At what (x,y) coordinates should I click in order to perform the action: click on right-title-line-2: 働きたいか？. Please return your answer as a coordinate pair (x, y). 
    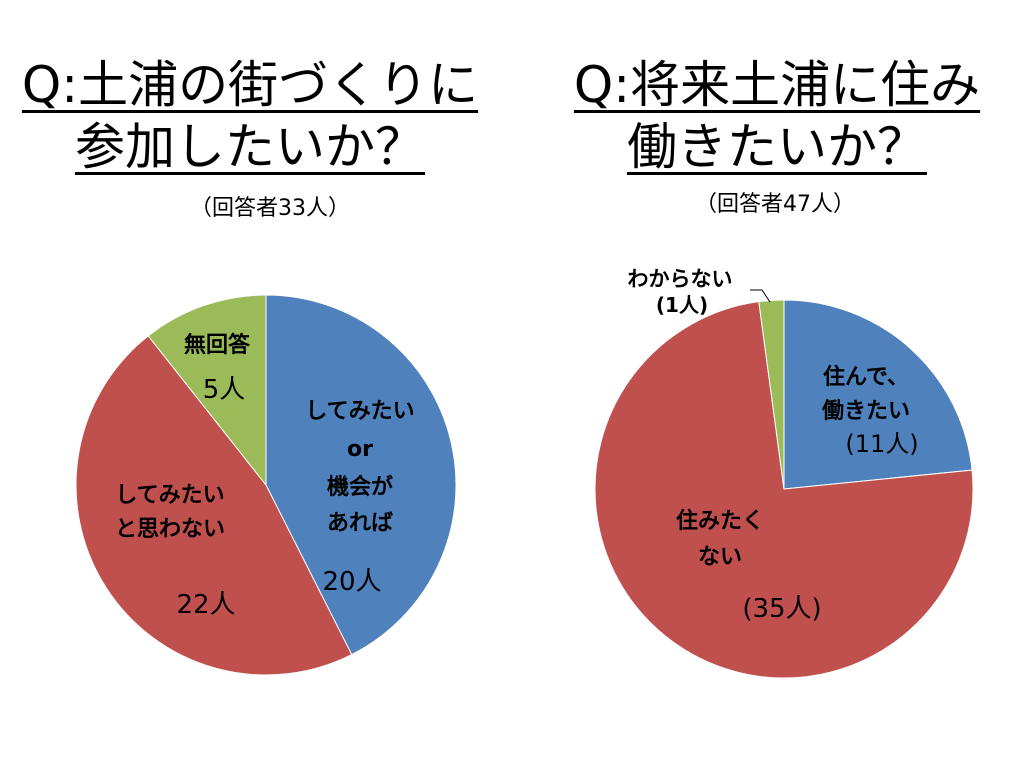
    Looking at the image, I should click on (777, 147).